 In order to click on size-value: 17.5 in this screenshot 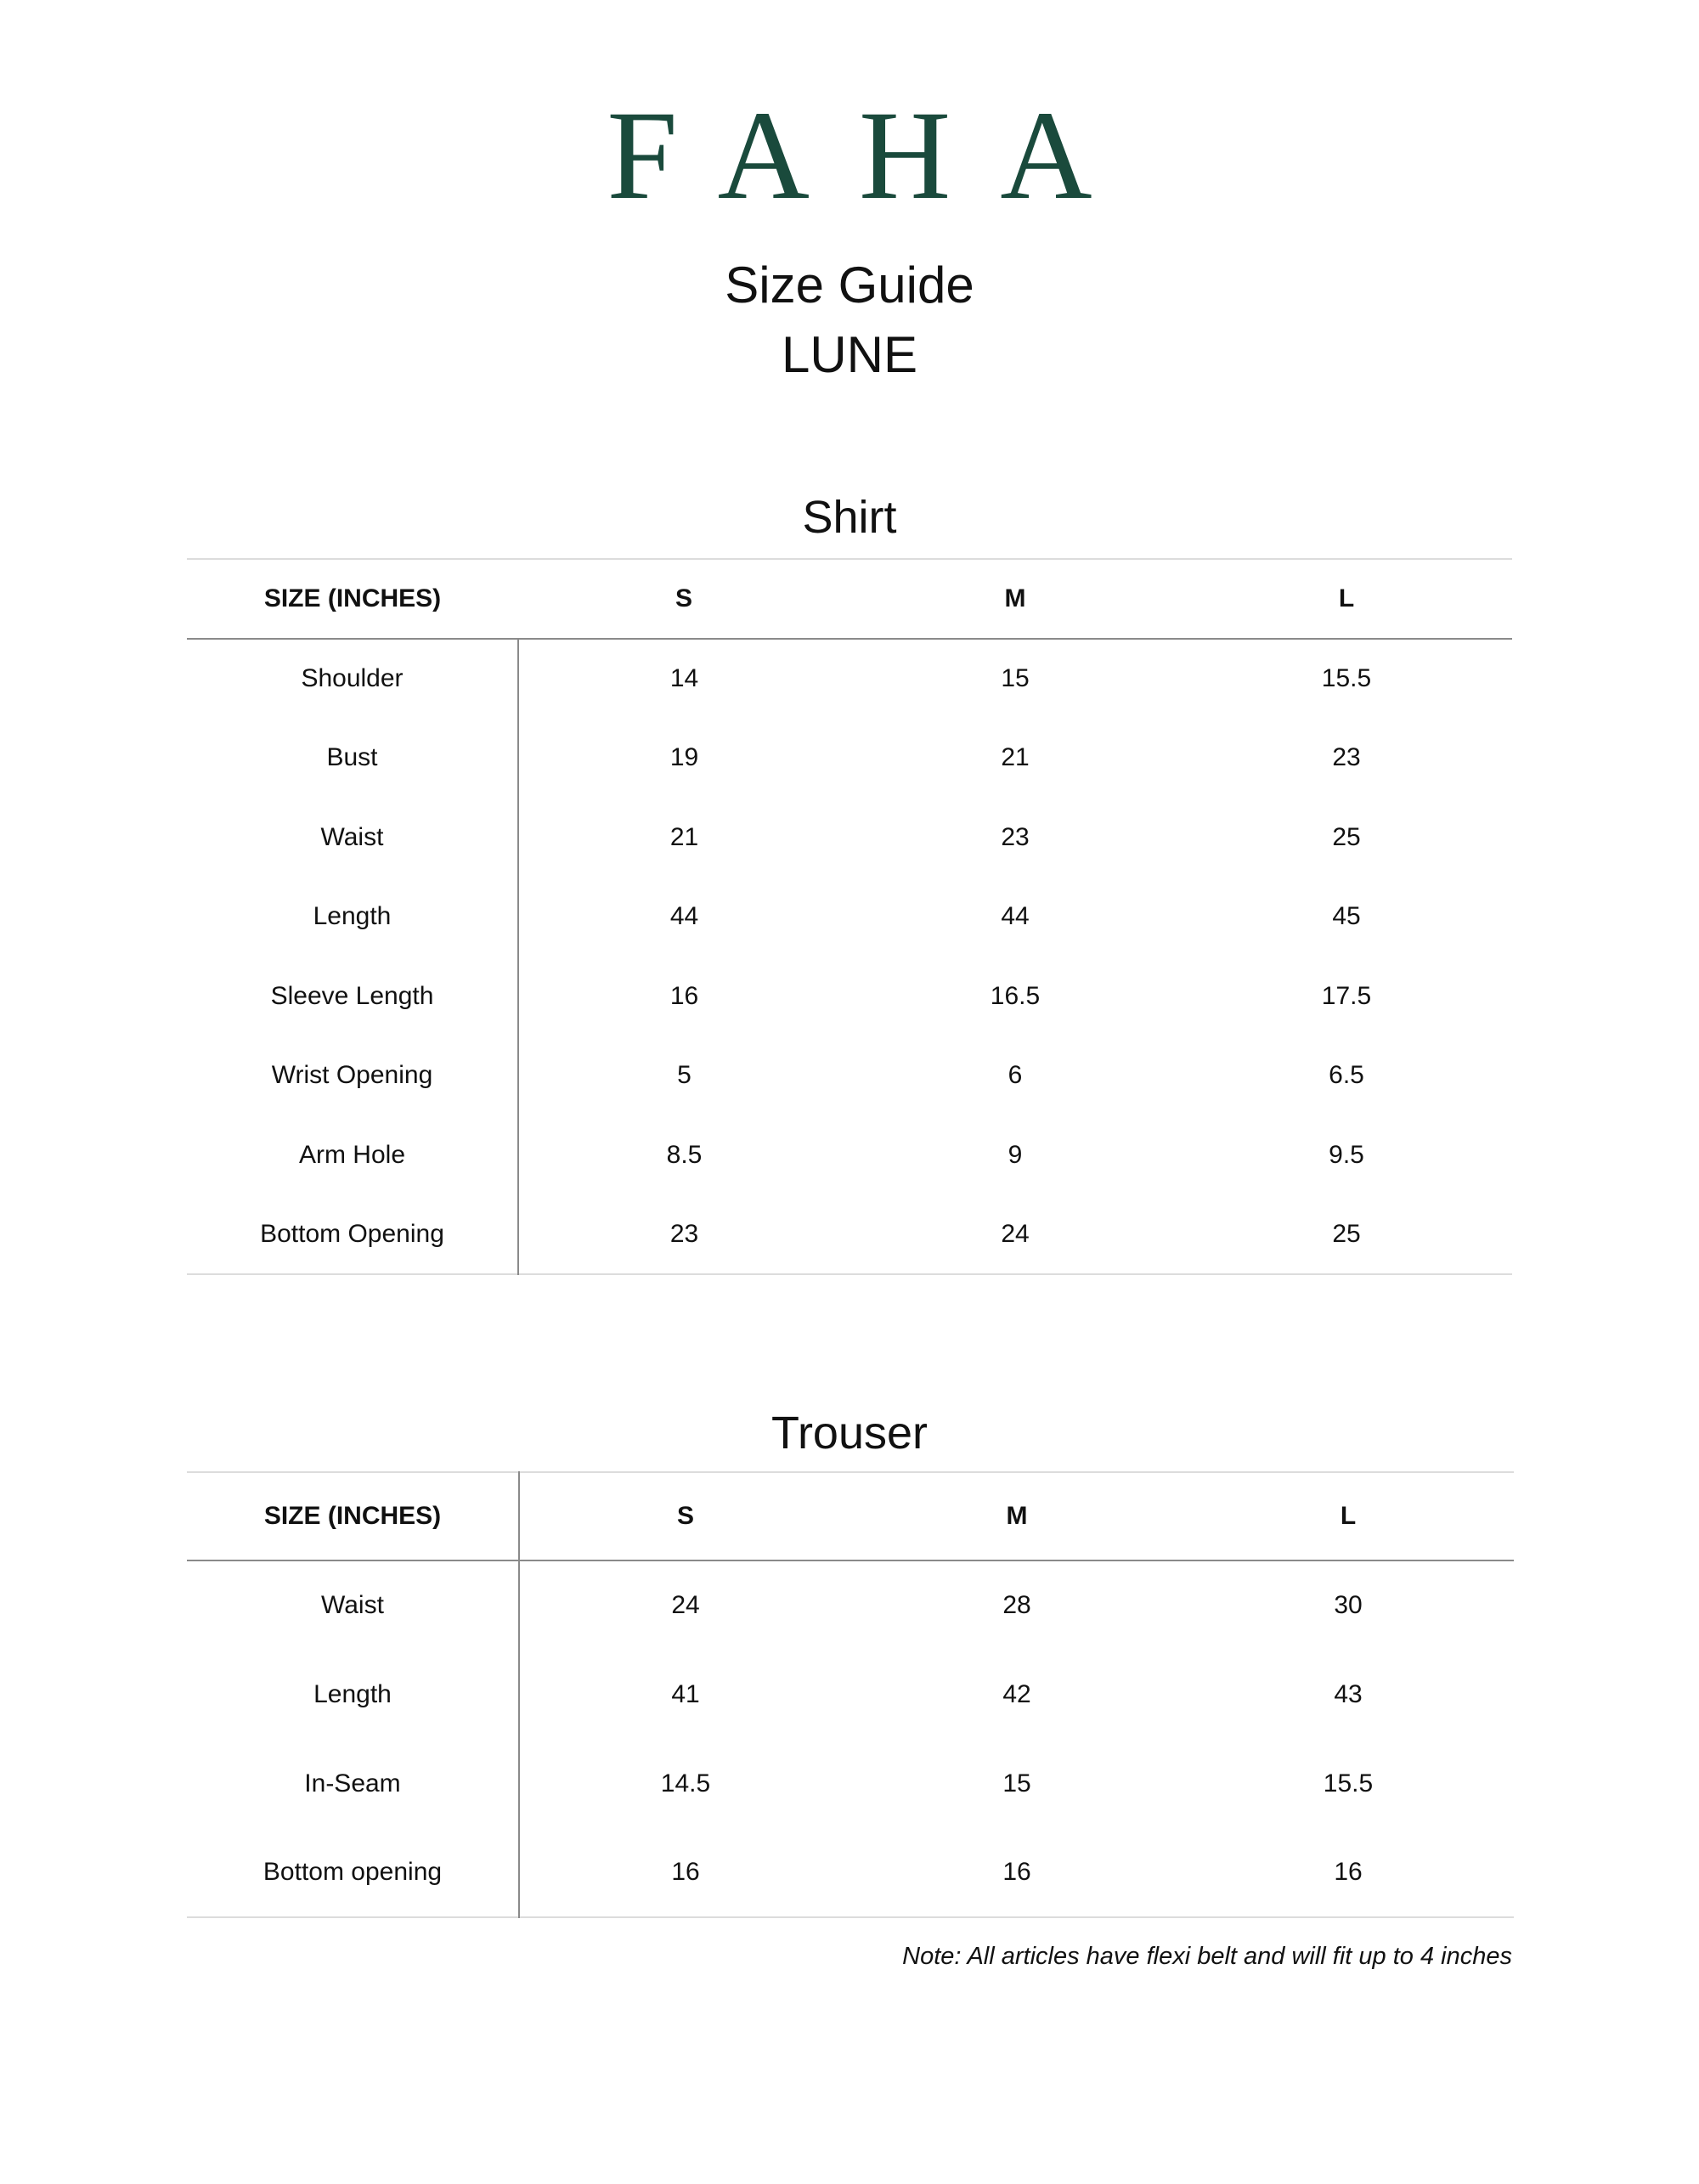, I will do `click(1346, 996)`.